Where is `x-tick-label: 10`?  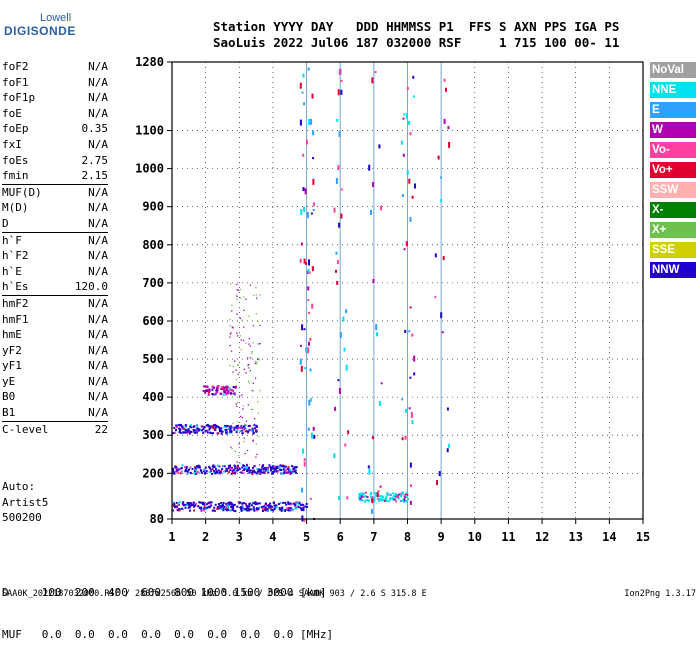
x-tick-label: 10 is located at coordinates (475, 537).